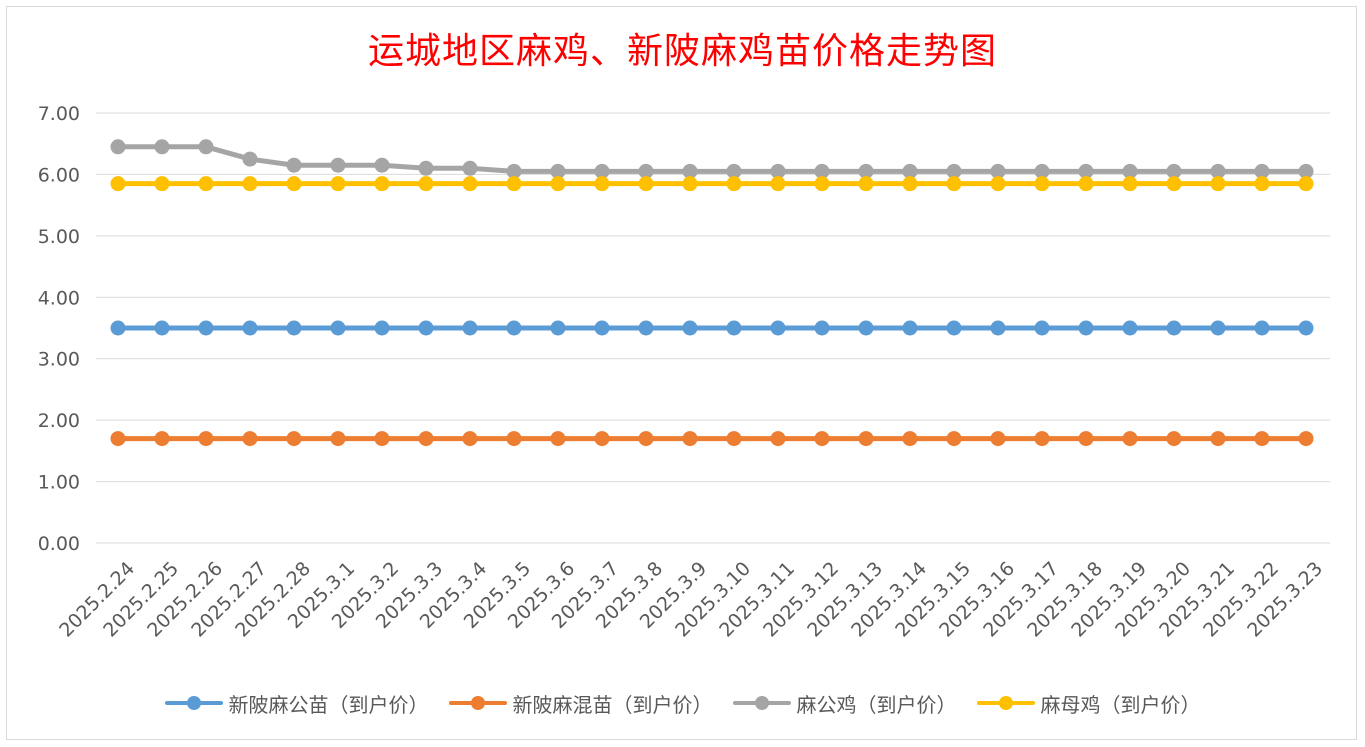  Describe the element at coordinates (59, 175) in the screenshot. I see `y-tick-label: 6.00` at that location.